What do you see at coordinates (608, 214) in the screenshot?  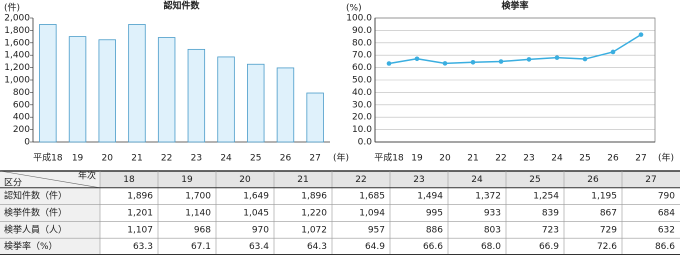 I see `table-cell: 867` at bounding box center [608, 214].